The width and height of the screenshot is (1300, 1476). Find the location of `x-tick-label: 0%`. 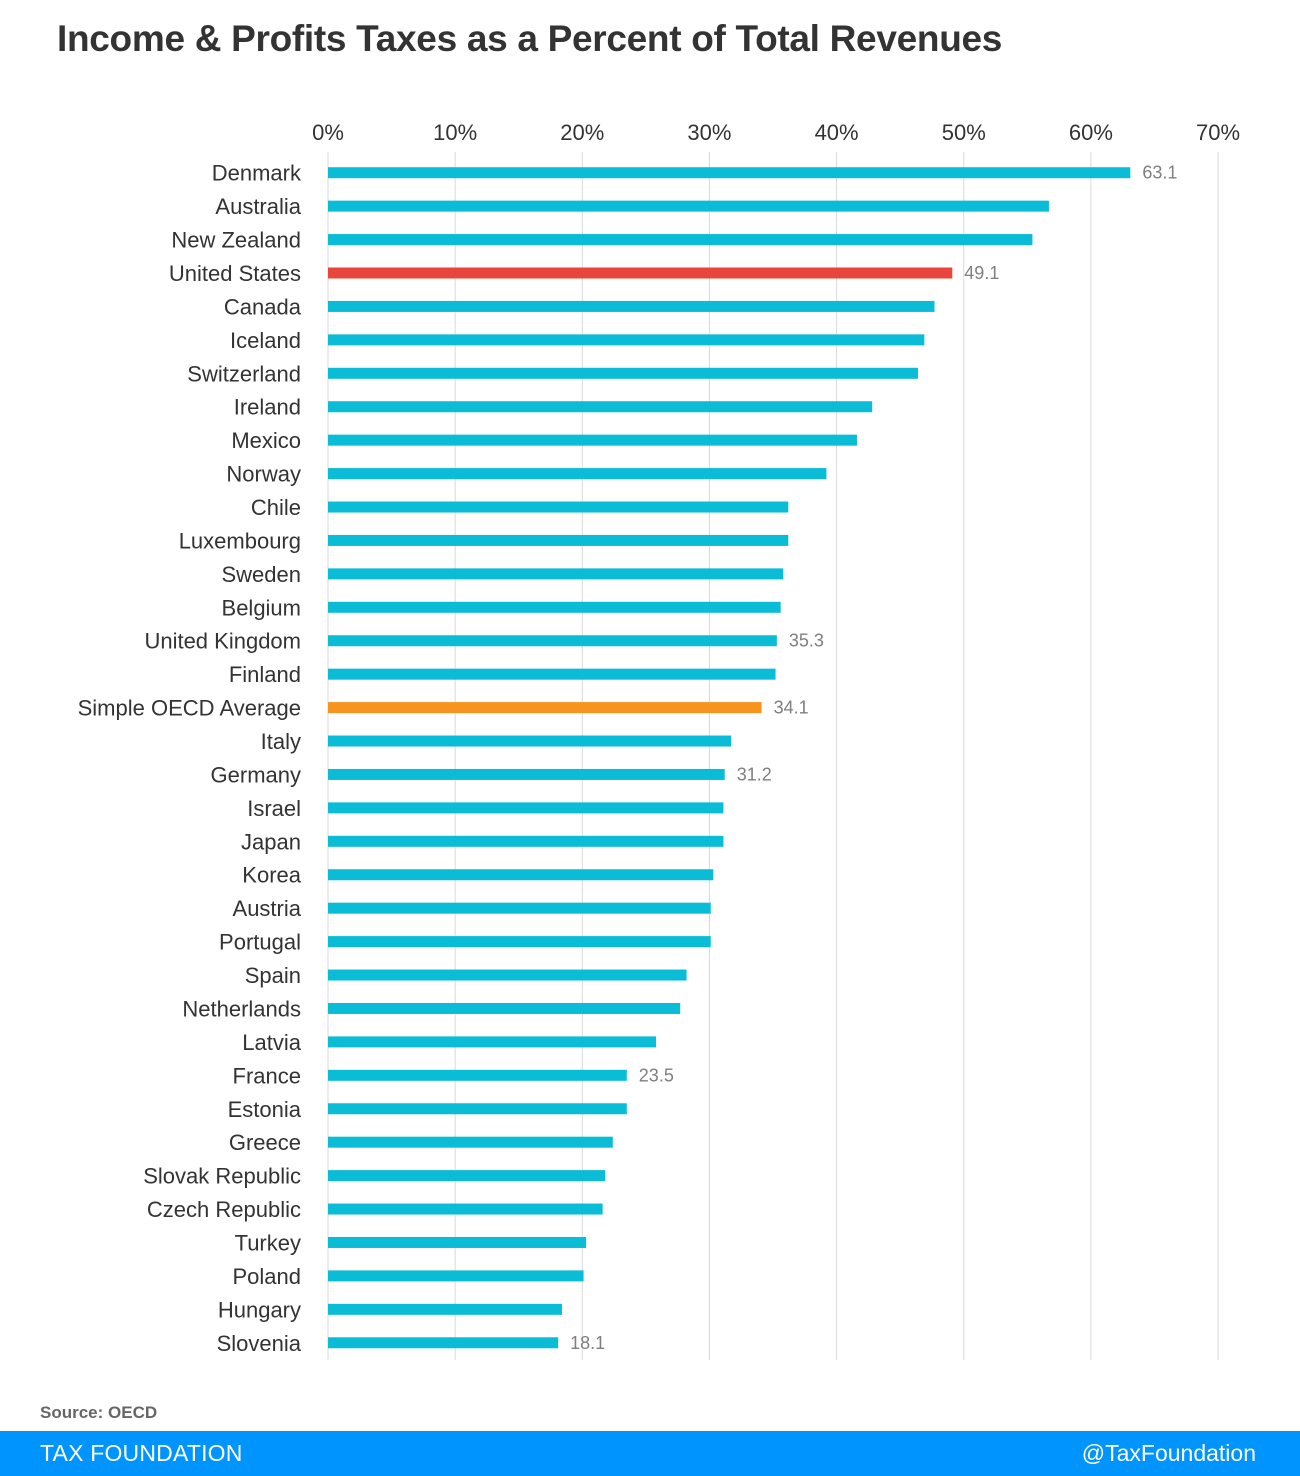

x-tick-label: 0% is located at coordinates (328, 132).